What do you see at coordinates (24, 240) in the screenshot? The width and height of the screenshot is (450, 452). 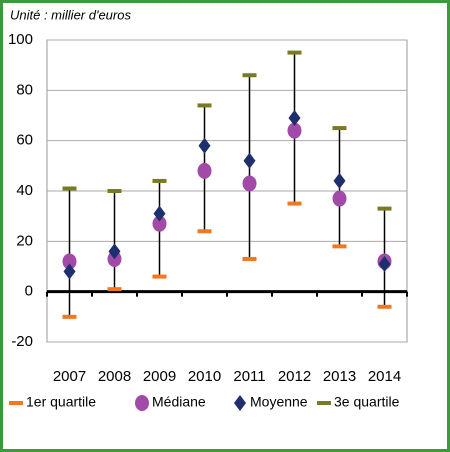 I see `y-tick-label: 20` at bounding box center [24, 240].